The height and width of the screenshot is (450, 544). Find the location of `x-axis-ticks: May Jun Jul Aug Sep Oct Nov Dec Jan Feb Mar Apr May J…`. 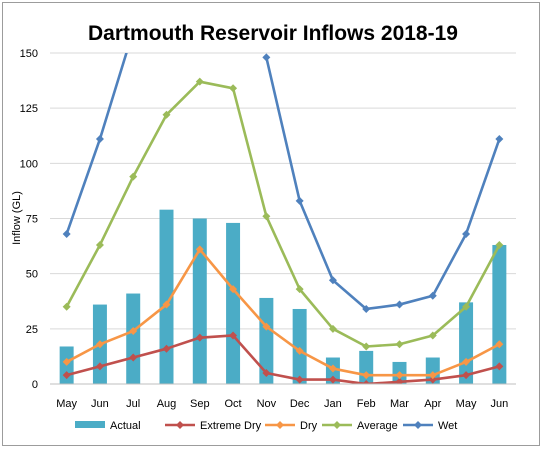

x-axis-ticks: May Jun Jul Aug Sep Oct Nov Dec Jan Feb Mar Apr May J… is located at coordinates (282, 404).